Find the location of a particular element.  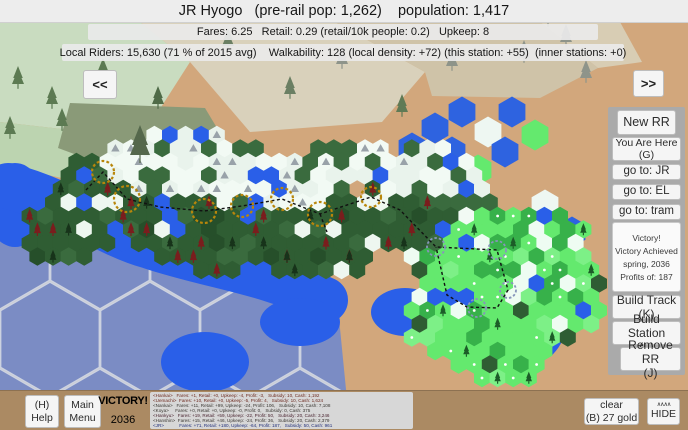

goto-tram-button: go to: tram is located at coordinates (646, 212).